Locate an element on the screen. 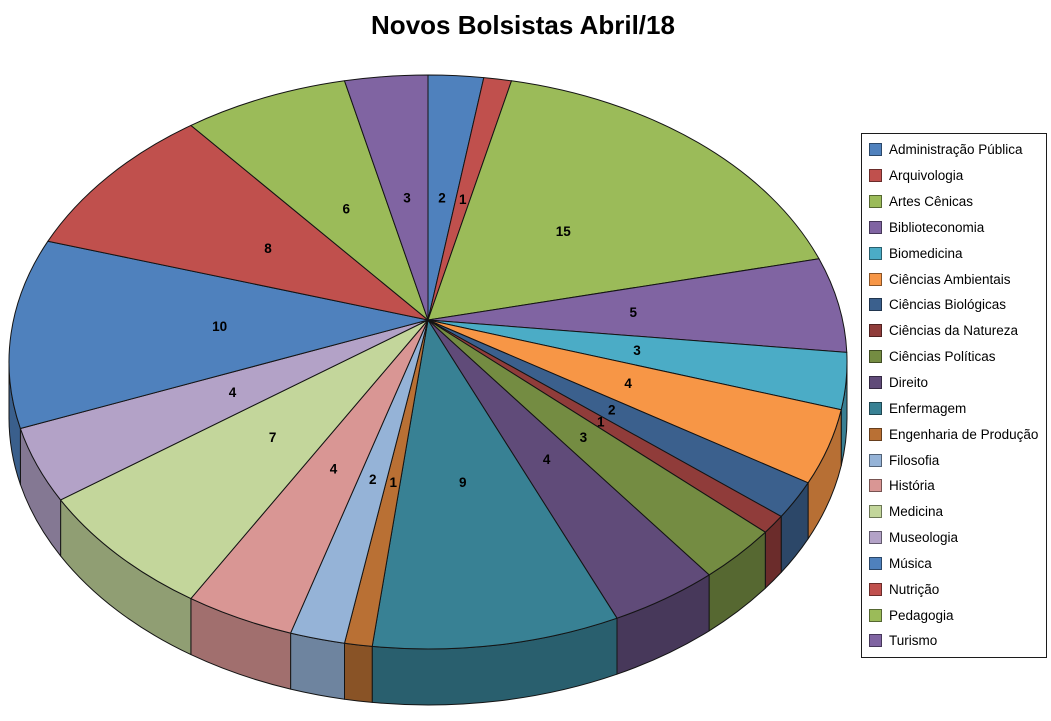 The width and height of the screenshot is (1051, 721). legend-item-artes-cenicas: Artes Cênicas is located at coordinates (957, 202).